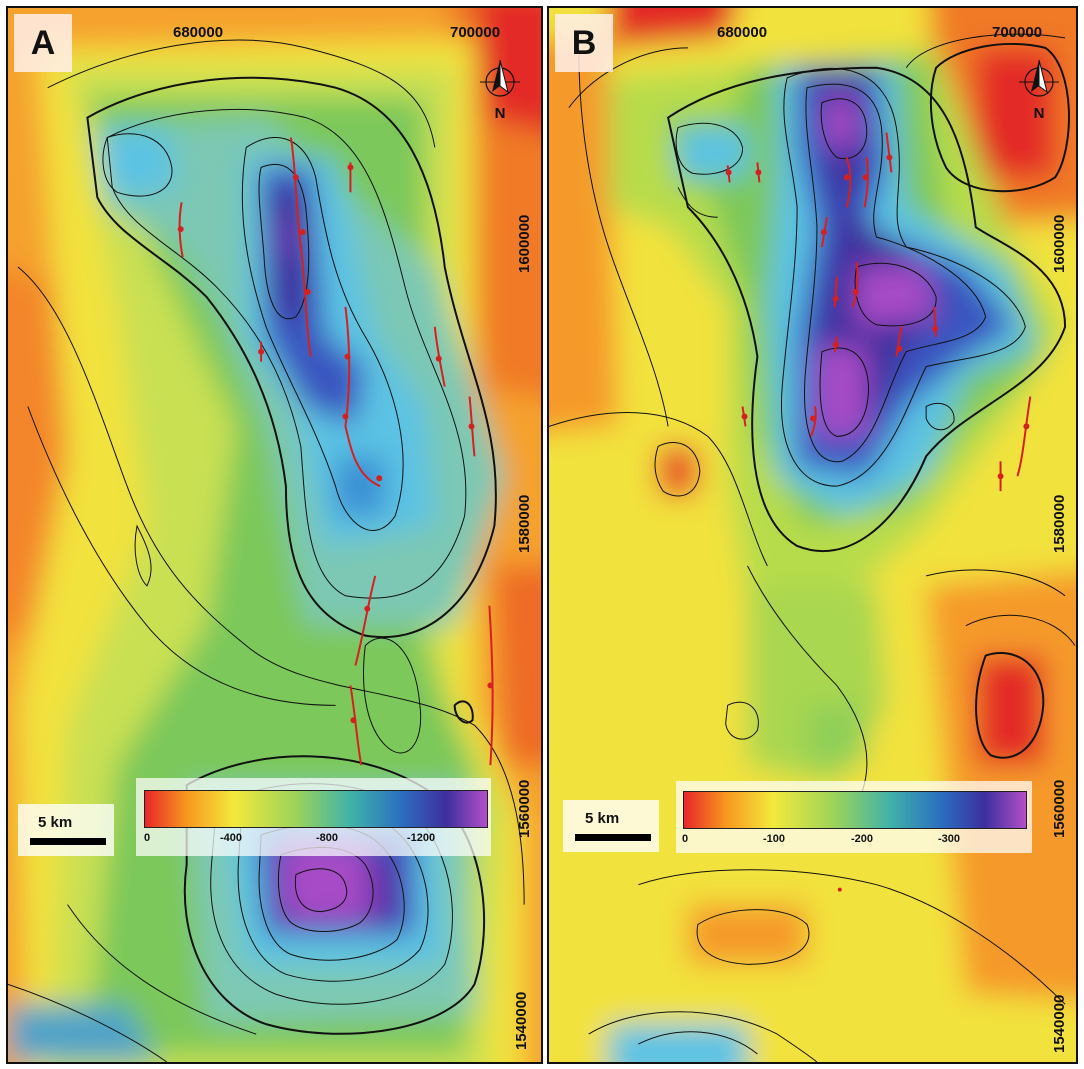 This screenshot has width=1084, height=1069. Describe the element at coordinates (421, 838) in the screenshot. I see `legend-tick: -1200` at that location.